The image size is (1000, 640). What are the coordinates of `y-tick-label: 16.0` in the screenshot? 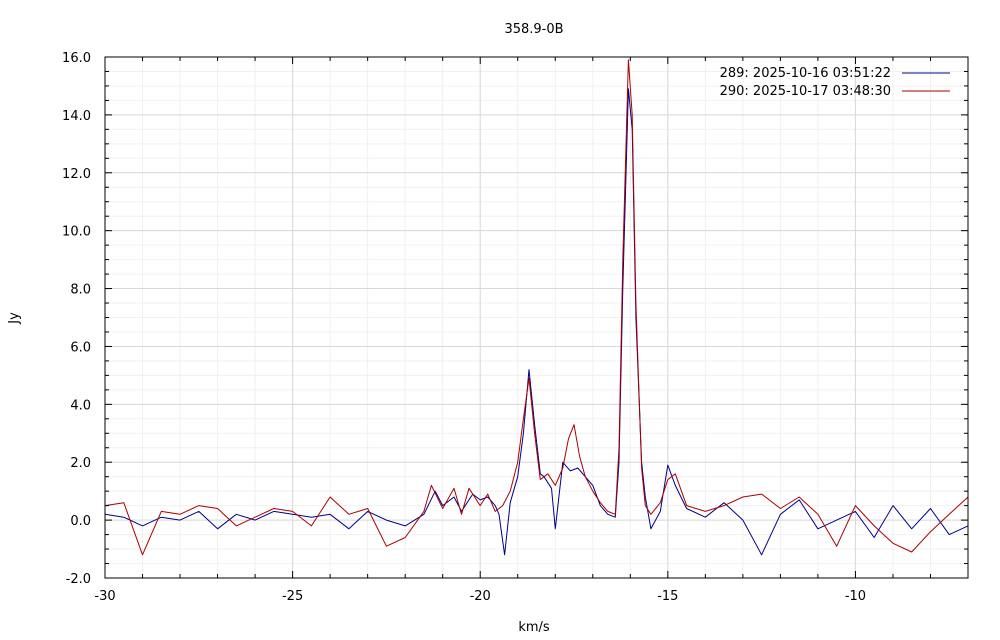 It's located at (76, 58).